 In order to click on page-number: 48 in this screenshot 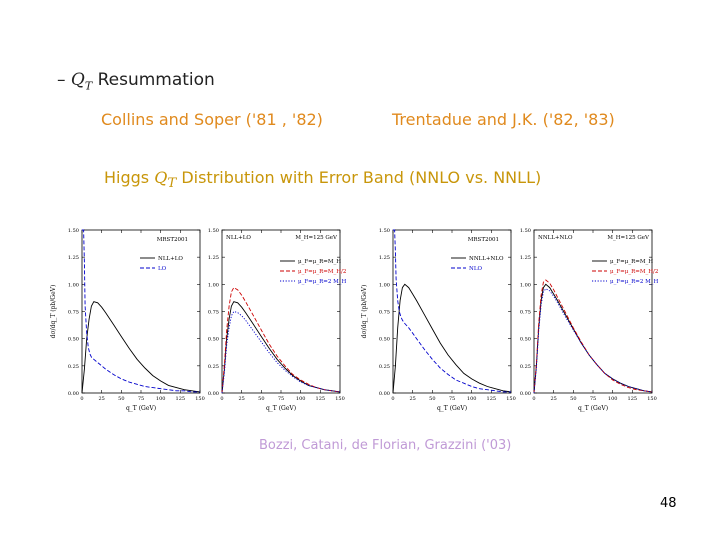, I will do `click(668, 503)`.